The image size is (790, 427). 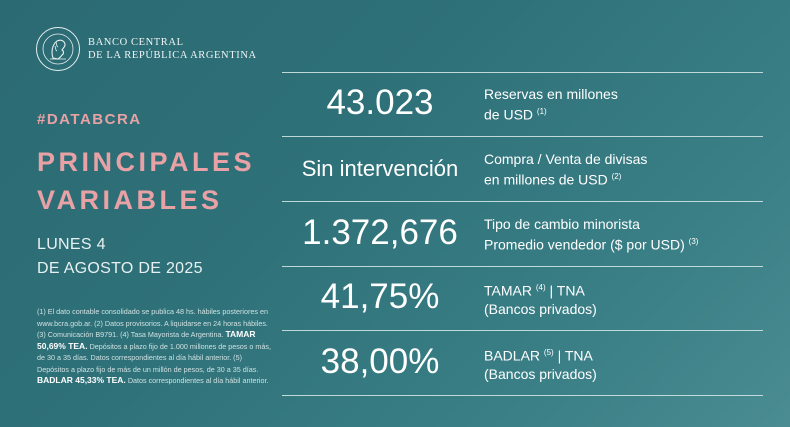 I want to click on compra-venta-note: (2), so click(x=616, y=176).